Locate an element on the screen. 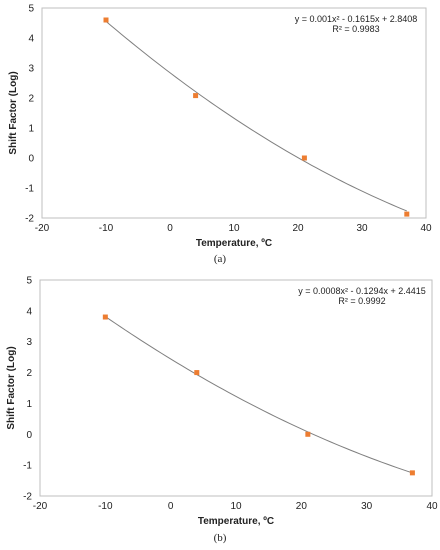  r-squared-label: R² = 0.9983 is located at coordinates (355, 29).